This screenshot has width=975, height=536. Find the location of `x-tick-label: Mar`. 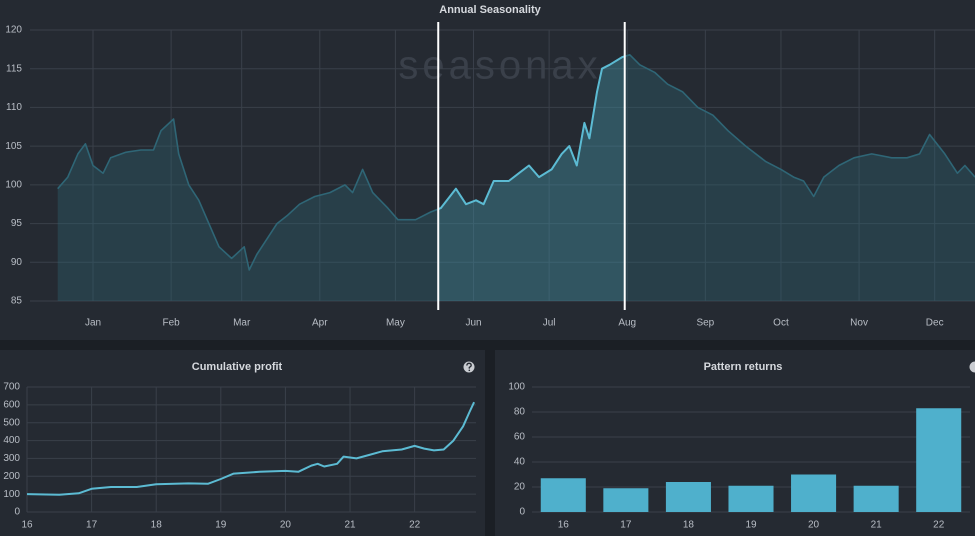

x-tick-label: Mar is located at coordinates (242, 323).